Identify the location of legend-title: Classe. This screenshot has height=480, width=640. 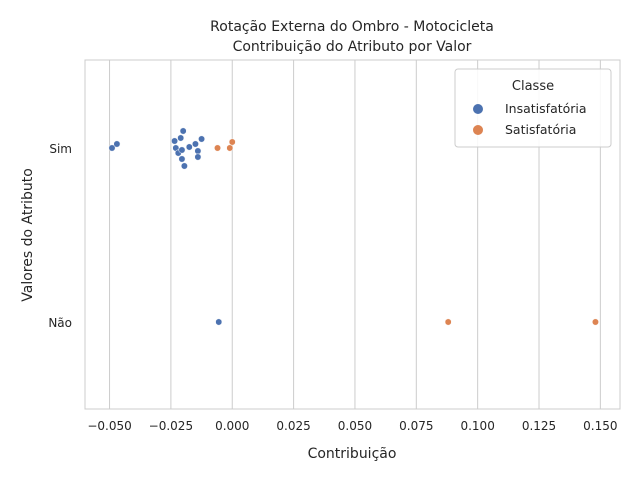
(533, 86).